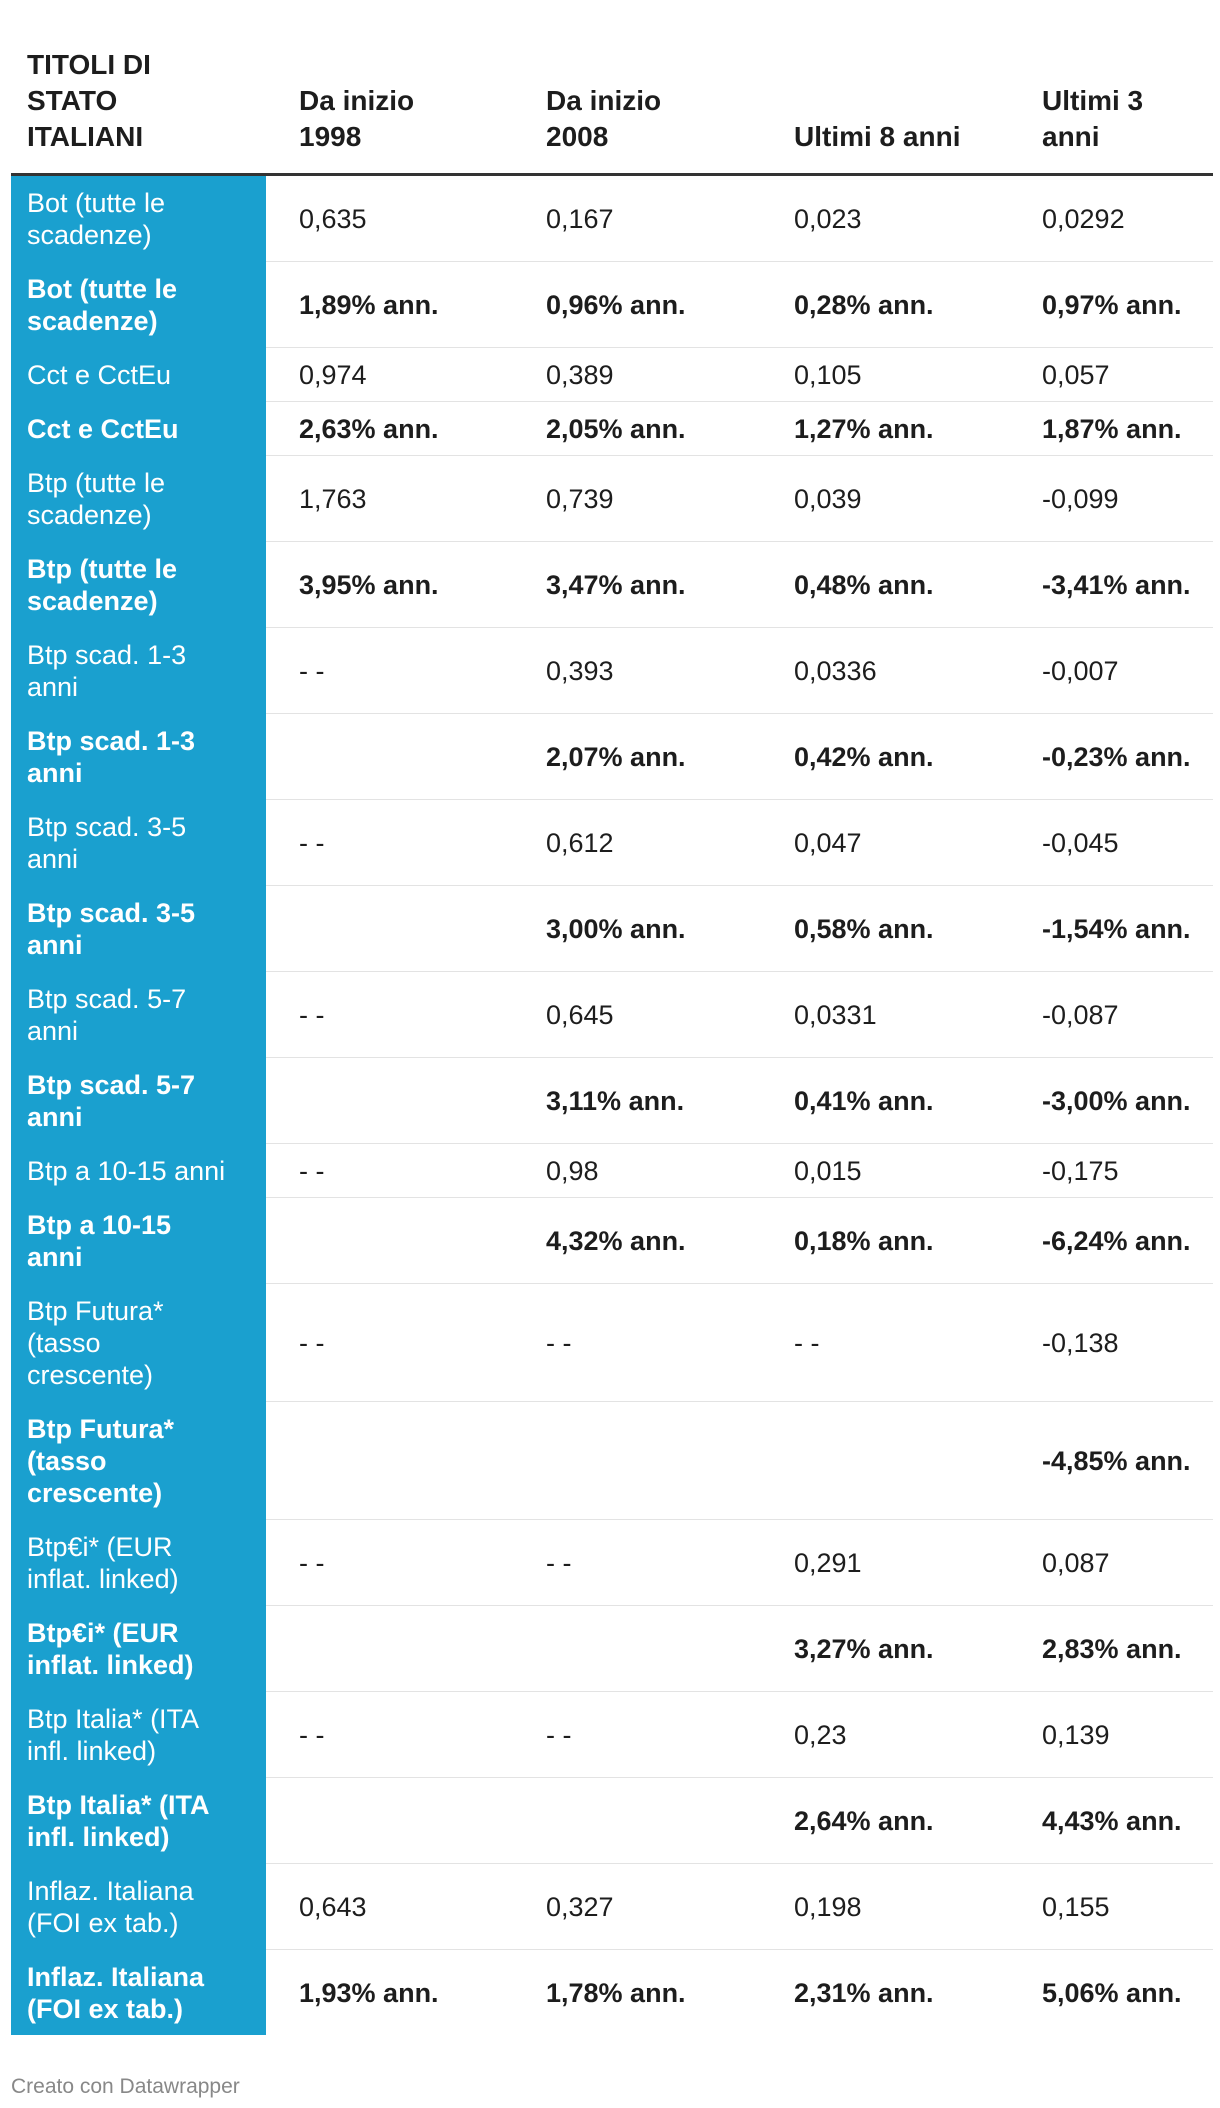  Describe the element at coordinates (612, 1461) in the screenshot. I see `table-row: Btp Futura* (tasso crescente) -4,85% ann.` at that location.